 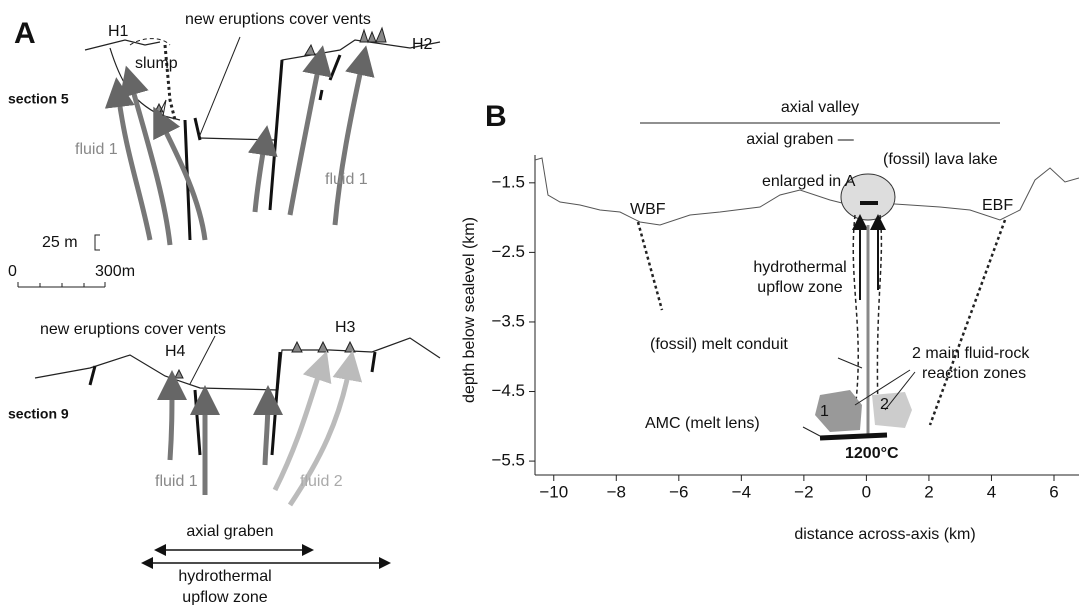 What do you see at coordinates (803, 491) in the screenshot?
I see `x-tick-label: −2` at bounding box center [803, 491].